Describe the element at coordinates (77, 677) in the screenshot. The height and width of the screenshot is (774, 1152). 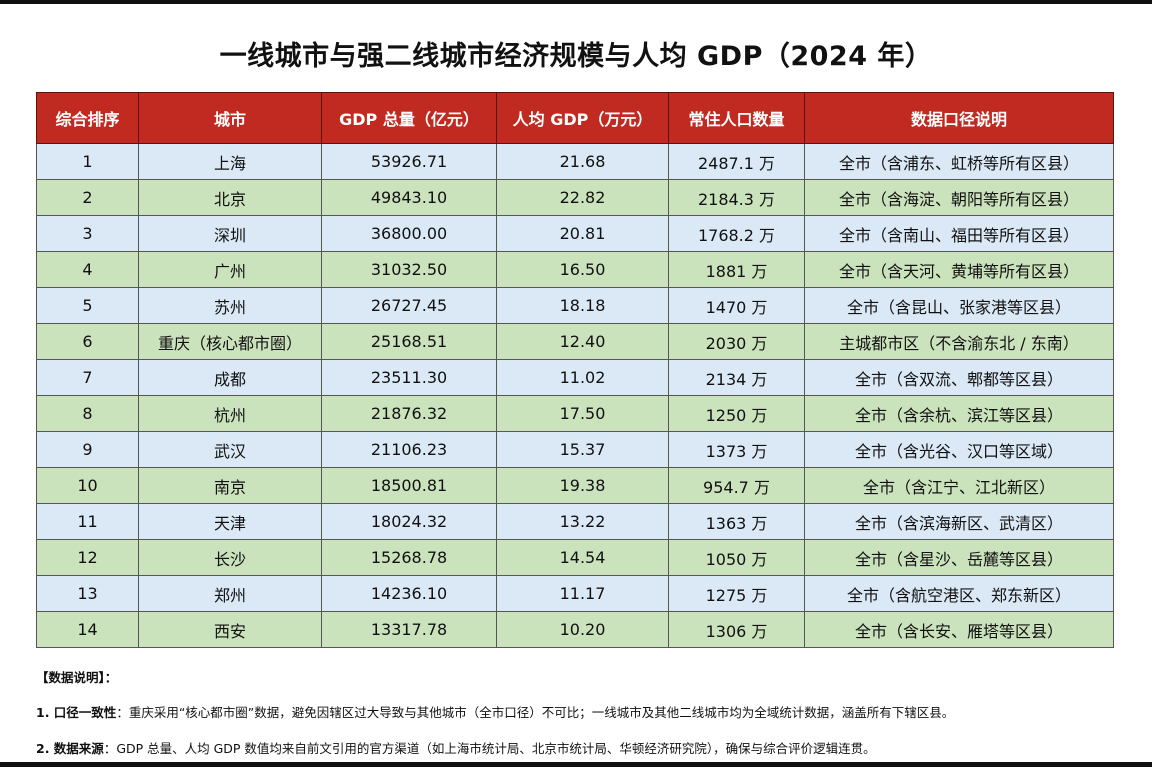
I see `notes-heading: 【数据说明】：` at that location.